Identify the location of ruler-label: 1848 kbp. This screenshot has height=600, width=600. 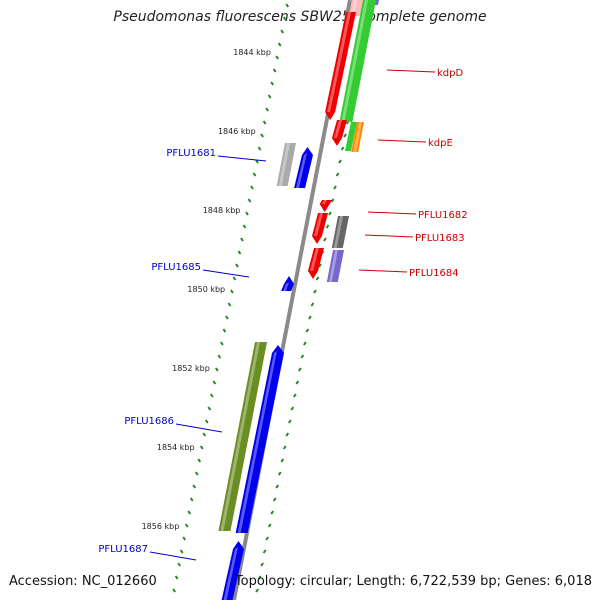
(222, 210).